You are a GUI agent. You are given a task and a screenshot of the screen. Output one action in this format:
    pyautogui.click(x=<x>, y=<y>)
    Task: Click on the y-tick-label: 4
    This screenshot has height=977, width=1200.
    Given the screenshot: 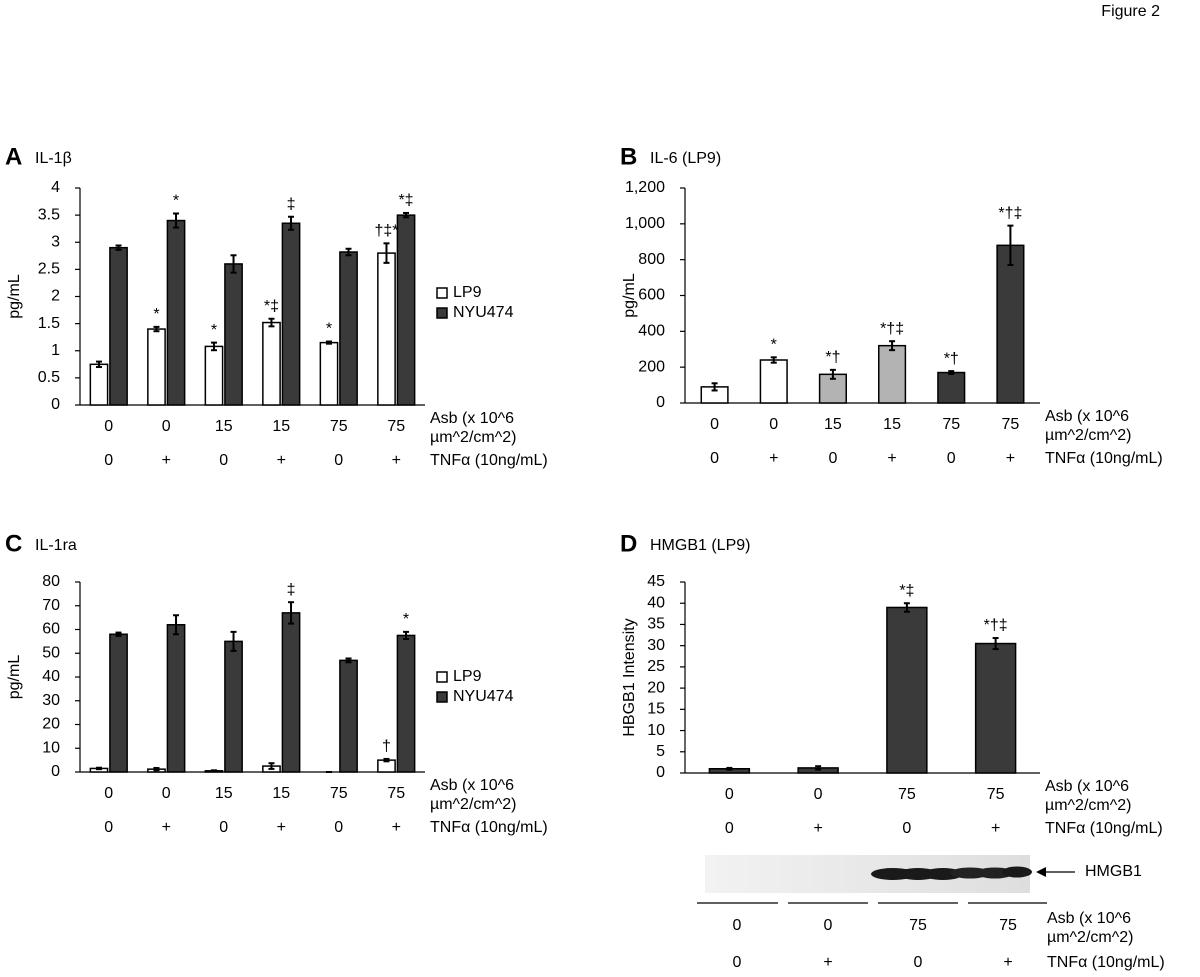 What is the action you would take?
    pyautogui.click(x=55, y=187)
    